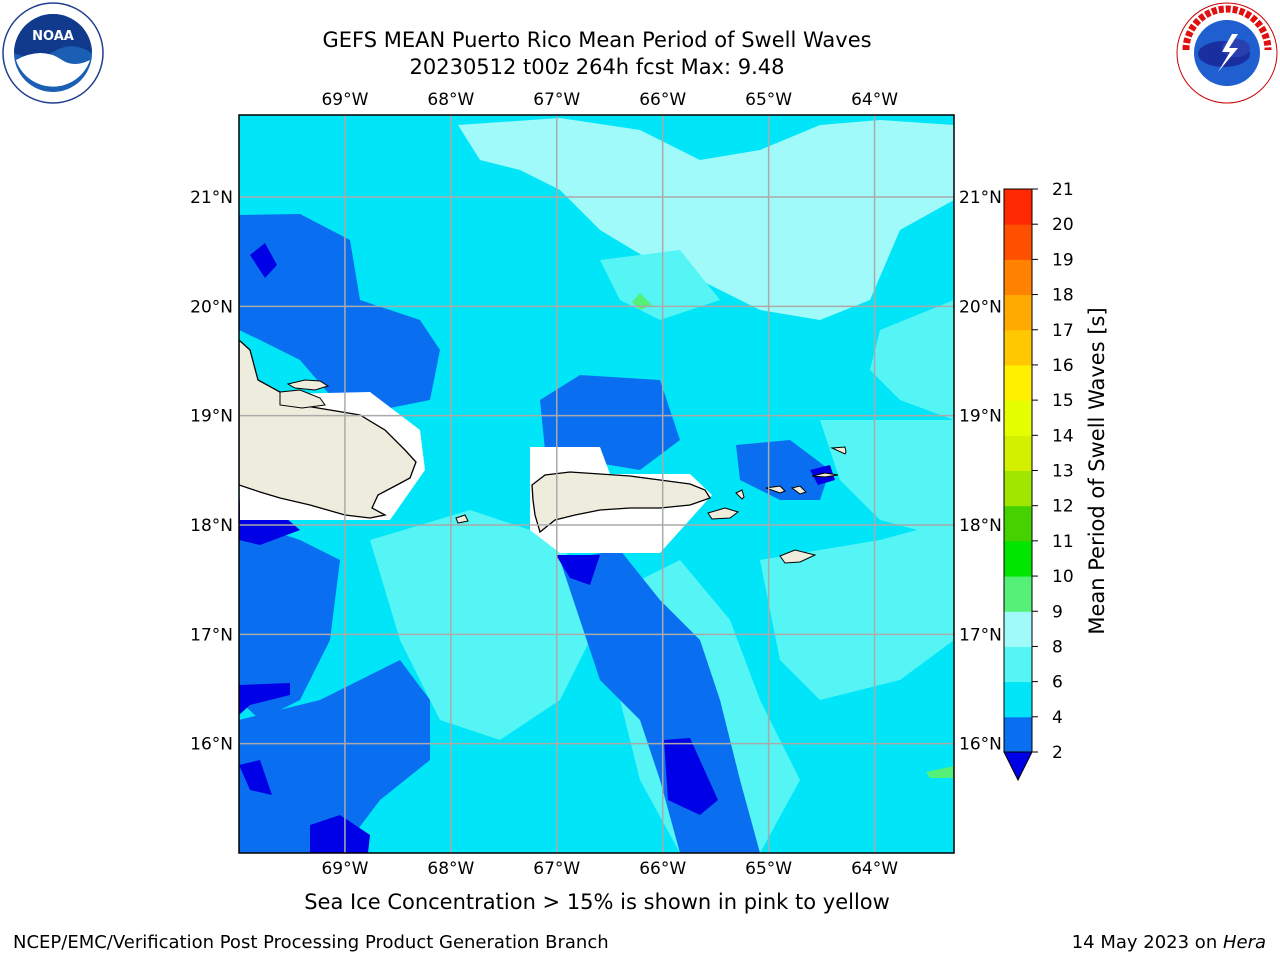 The height and width of the screenshot is (960, 1280). I want to click on colorbar-tick-label: 16, so click(1063, 366).